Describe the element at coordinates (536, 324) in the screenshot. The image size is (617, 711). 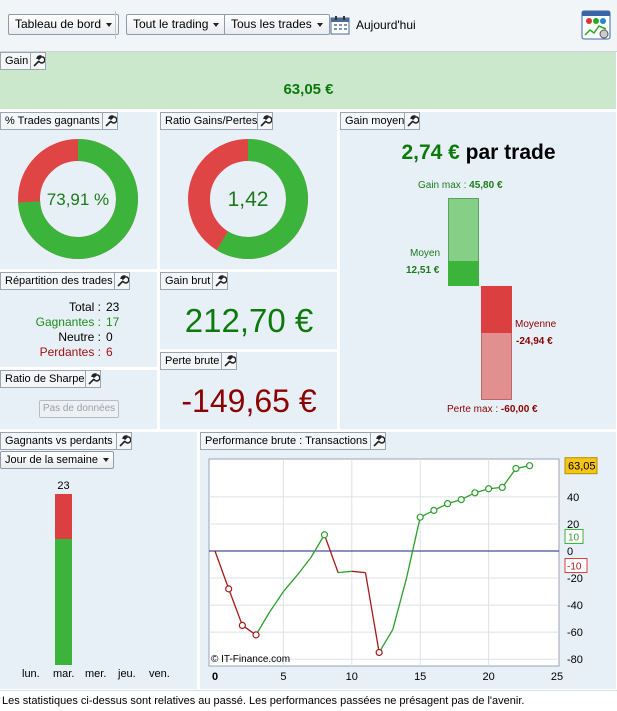
I see `average-loss-label: Moyenne` at that location.